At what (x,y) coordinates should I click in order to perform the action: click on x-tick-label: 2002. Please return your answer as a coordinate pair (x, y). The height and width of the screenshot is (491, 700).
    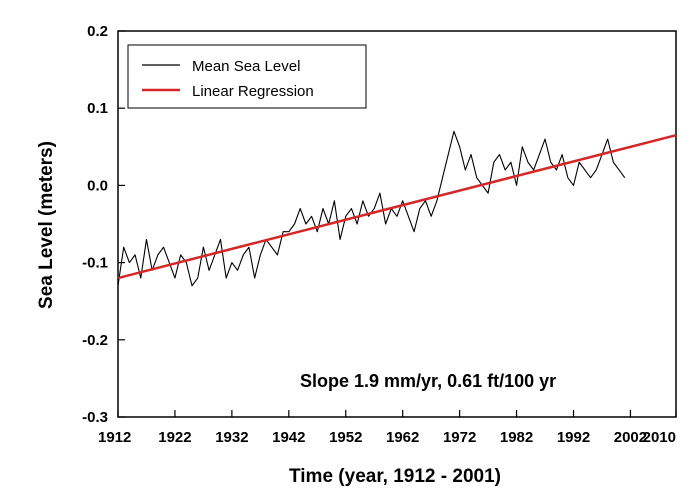
    Looking at the image, I should click on (630, 437).